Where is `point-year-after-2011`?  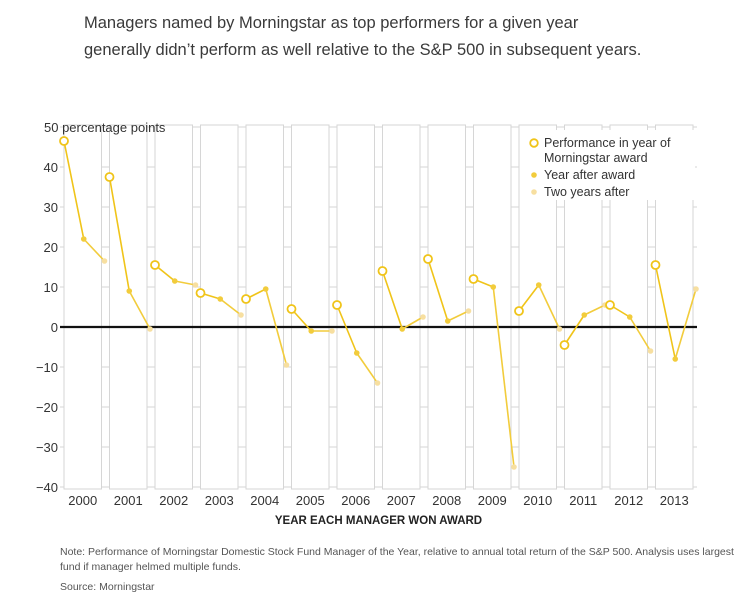 point-year-after-2011 is located at coordinates (584, 315).